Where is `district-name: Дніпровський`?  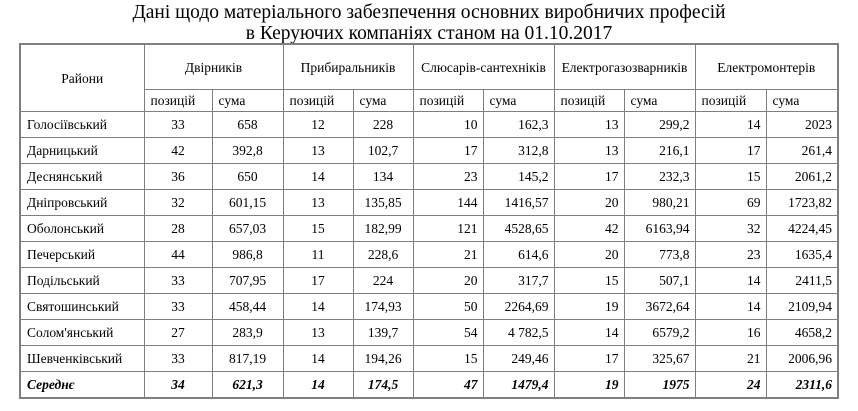
district-name: Дніпровський is located at coordinates (82, 202).